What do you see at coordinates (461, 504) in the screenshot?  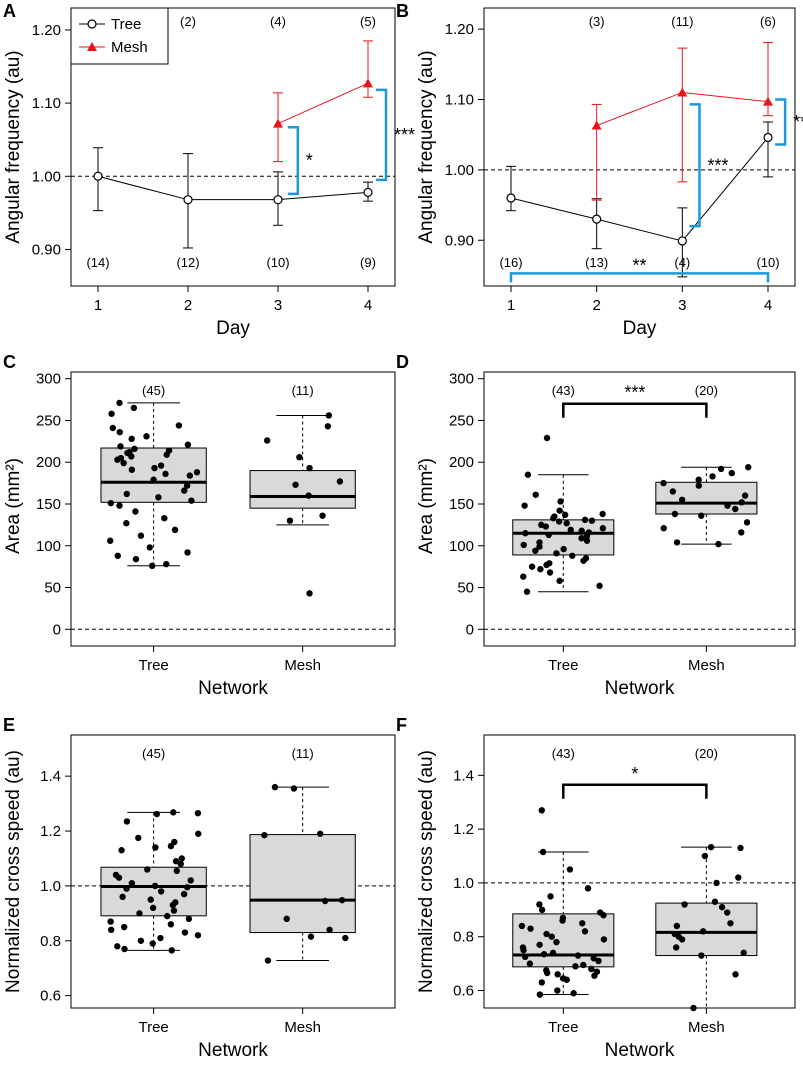 I see `y-tick-label: 150` at bounding box center [461, 504].